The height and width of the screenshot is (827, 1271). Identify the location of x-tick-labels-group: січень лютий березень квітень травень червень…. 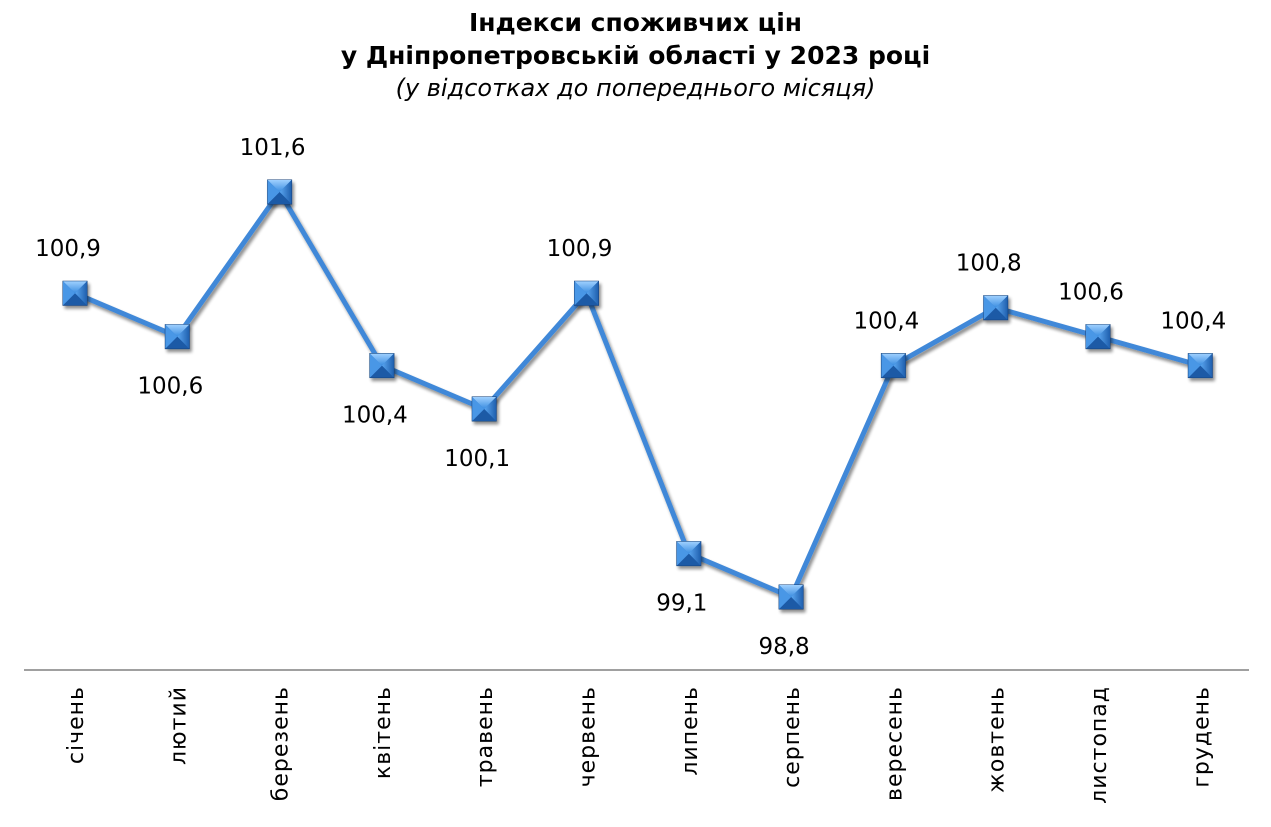
(639, 745).